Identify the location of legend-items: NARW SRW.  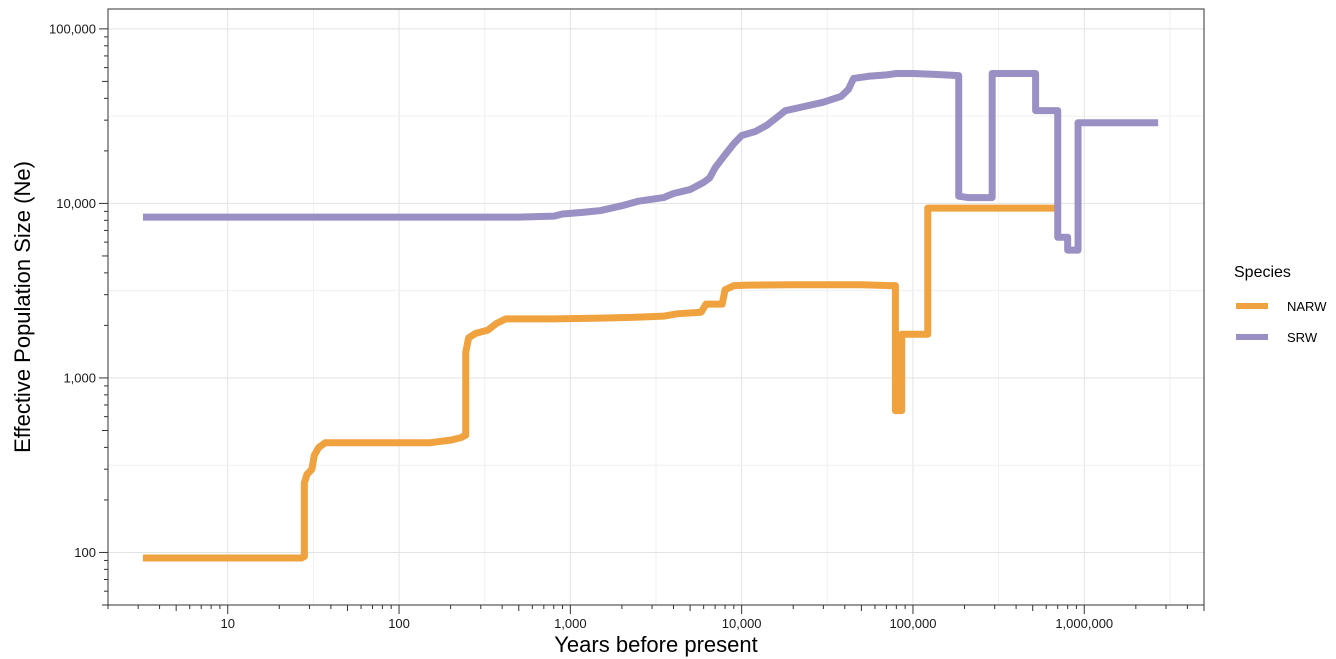
(1281, 322).